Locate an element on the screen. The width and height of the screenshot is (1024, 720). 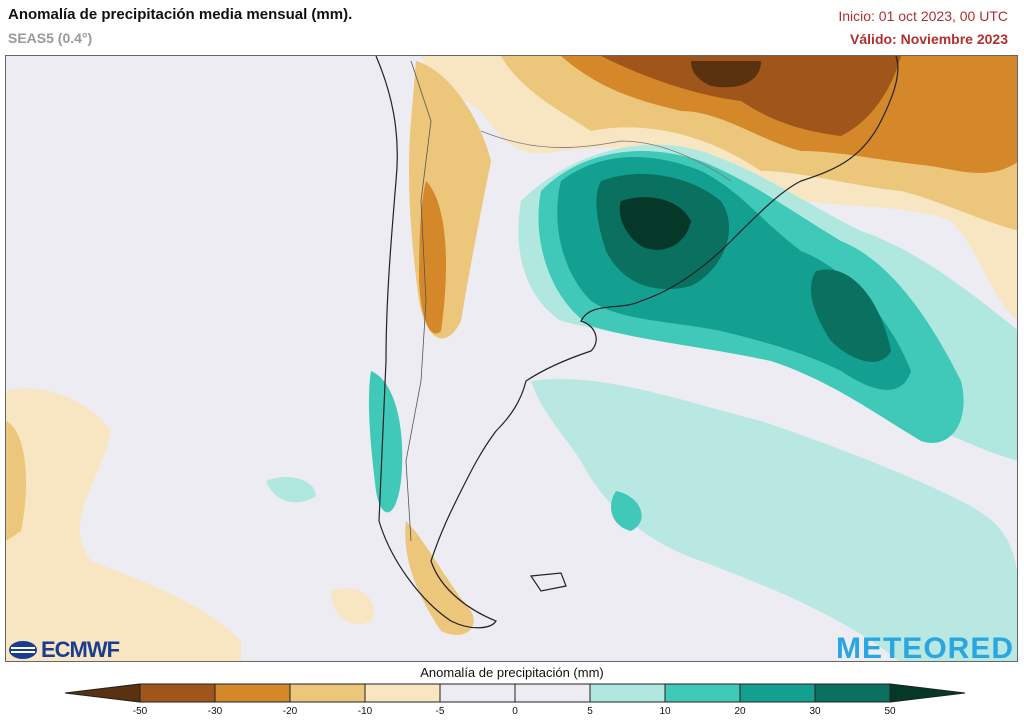
model-subtitle: SEAS5 (0.4°) is located at coordinates (50, 38).